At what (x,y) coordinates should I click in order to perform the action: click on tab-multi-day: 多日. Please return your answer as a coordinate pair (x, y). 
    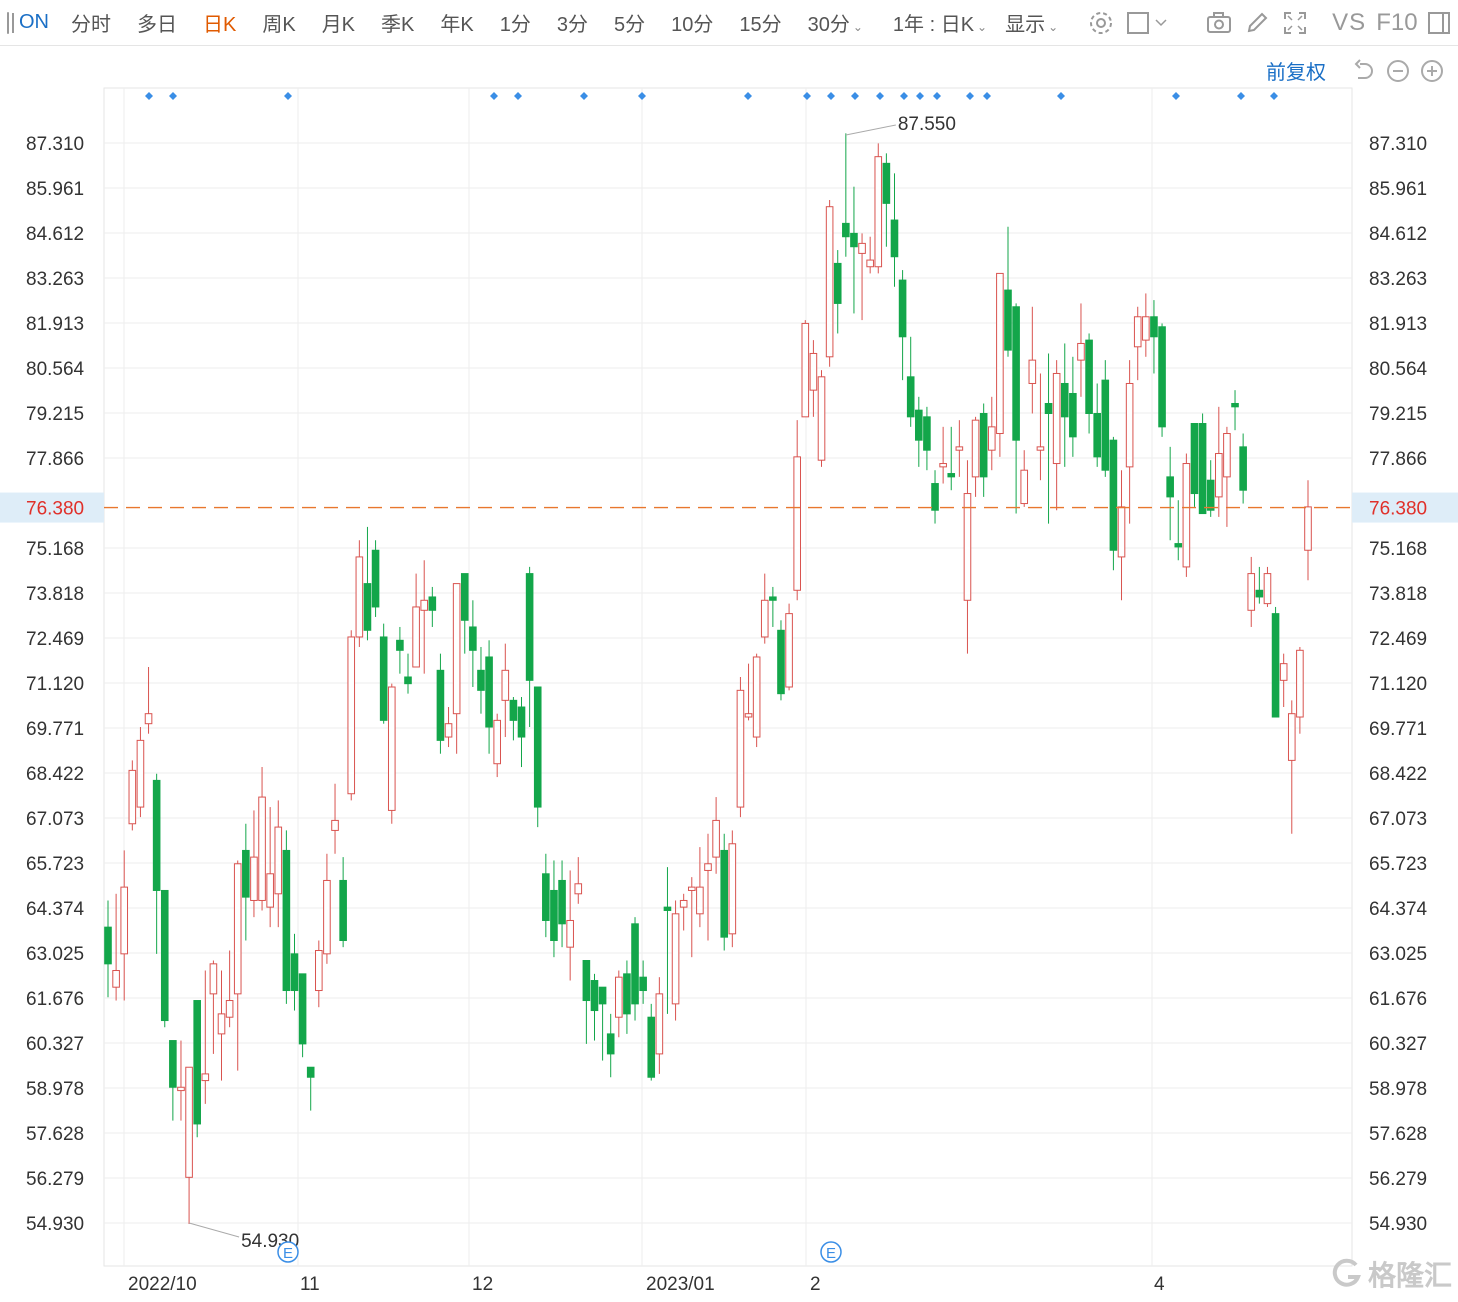
    Looking at the image, I should click on (157, 25).